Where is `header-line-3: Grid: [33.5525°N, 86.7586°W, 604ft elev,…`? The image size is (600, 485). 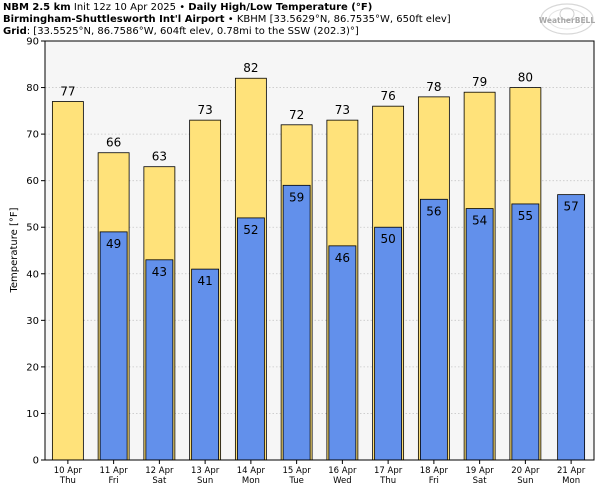 header-line-3: Grid: [33.5525°N, 86.7586°W, 604ft elev,… is located at coordinates (181, 32).